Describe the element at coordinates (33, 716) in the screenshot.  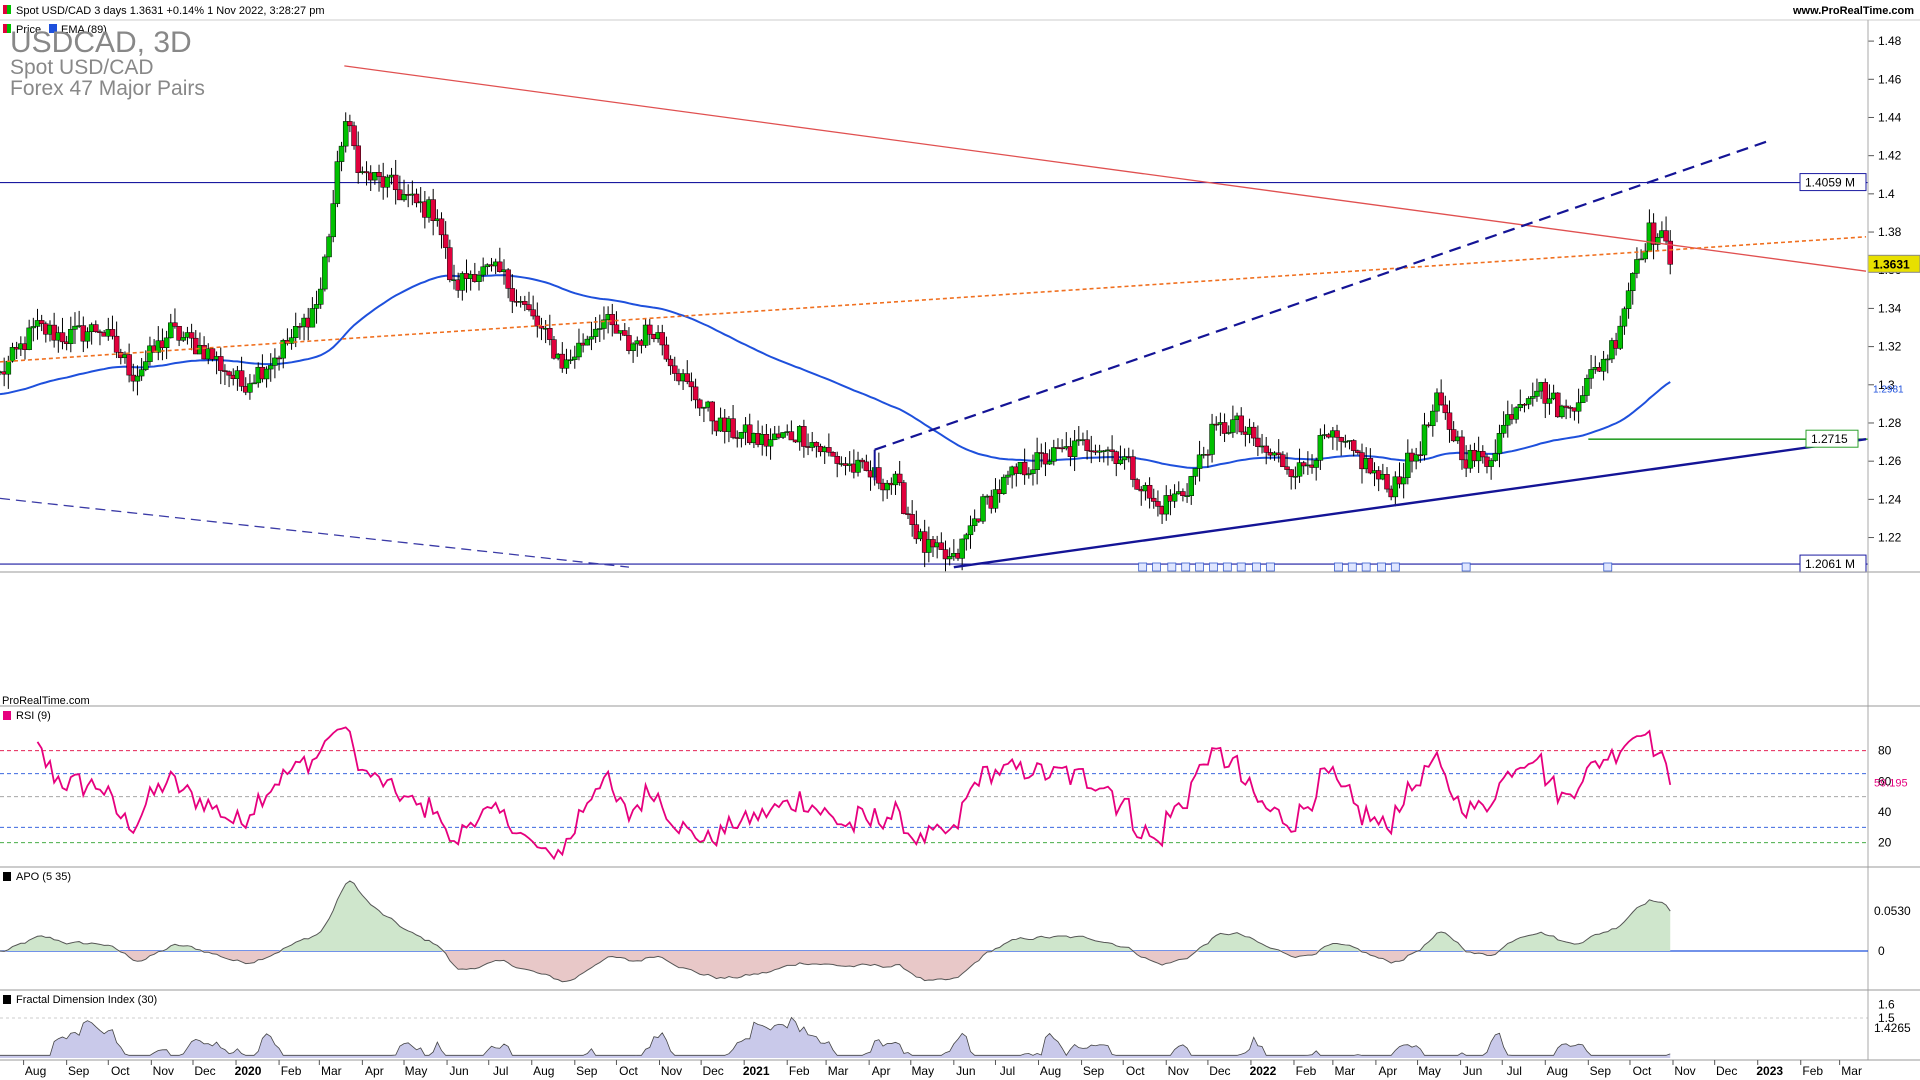
I see `rsi-label: RSI (9)` at that location.